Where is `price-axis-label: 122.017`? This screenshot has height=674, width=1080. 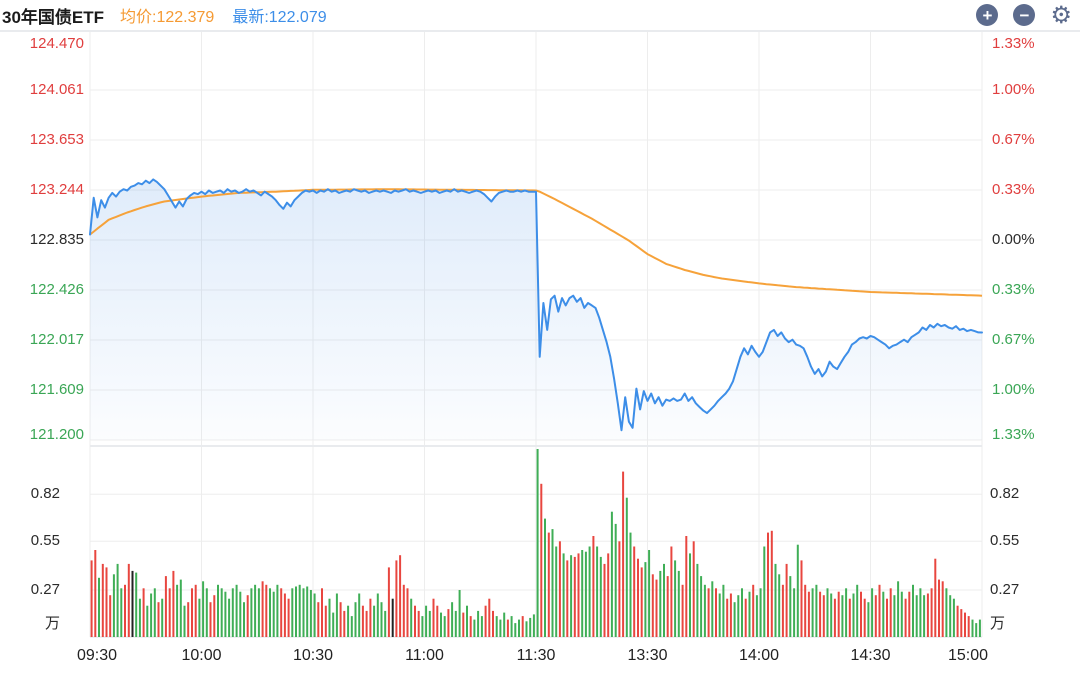
price-axis-label: 122.017 is located at coordinates (56, 339).